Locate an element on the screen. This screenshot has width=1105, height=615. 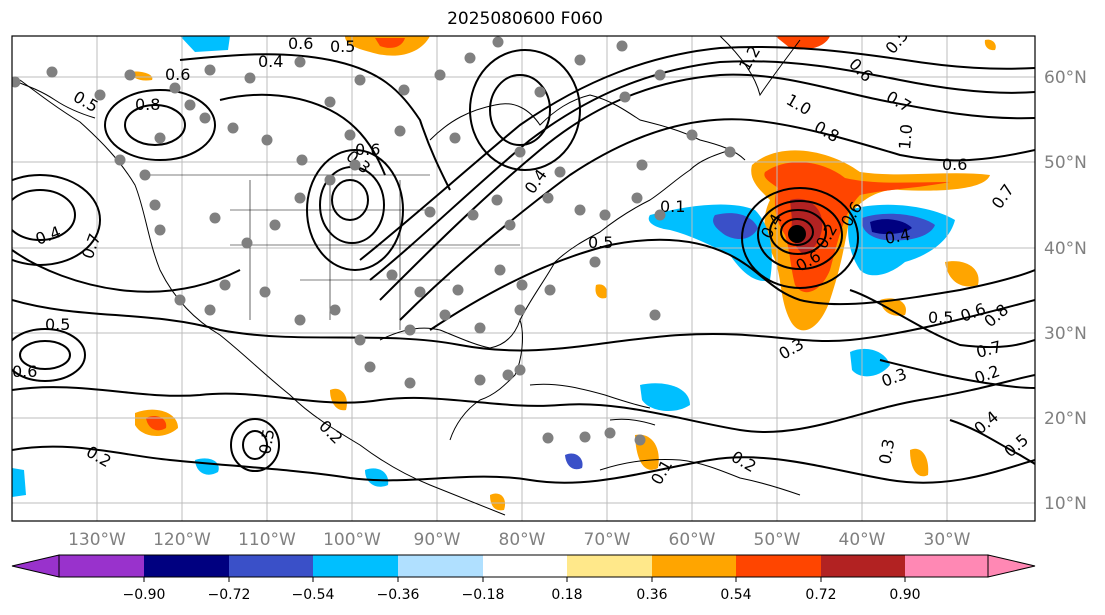
cold-anomaly-caribbean is located at coordinates (665, 397).